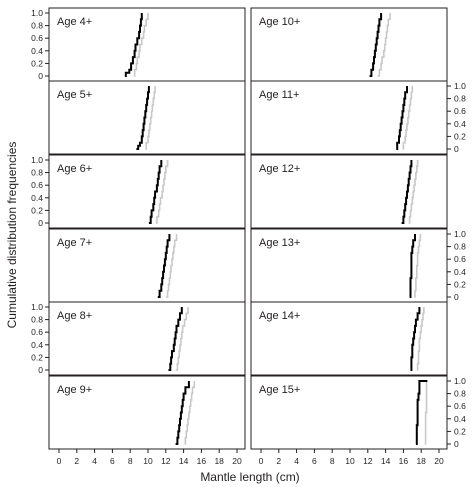 This screenshot has height=487, width=474. Describe the element at coordinates (279, 243) in the screenshot. I see `panel-label: Age 13+` at that location.